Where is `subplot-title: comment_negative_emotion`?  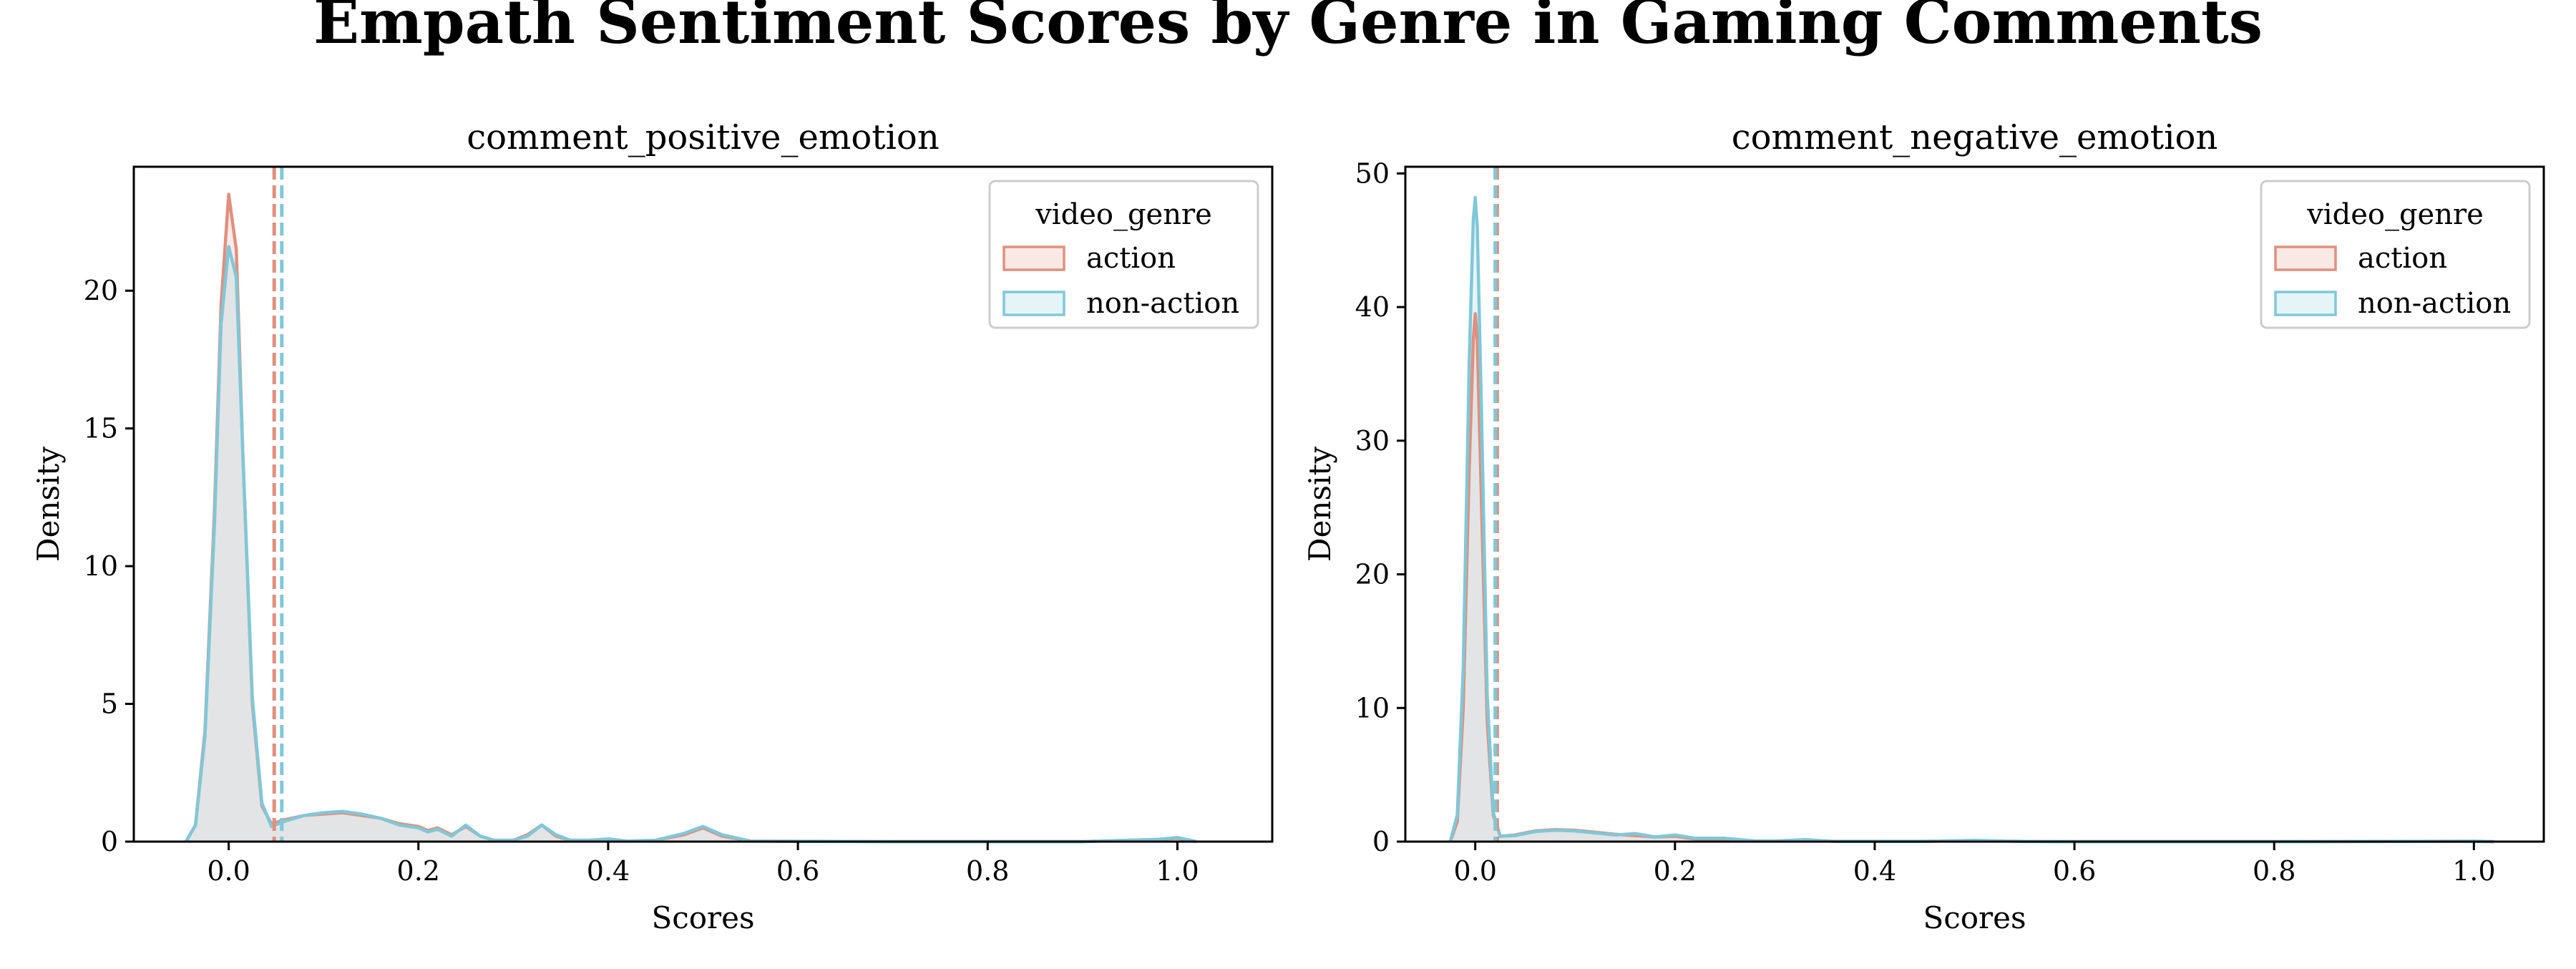 subplot-title: comment_negative_emotion is located at coordinates (1975, 137).